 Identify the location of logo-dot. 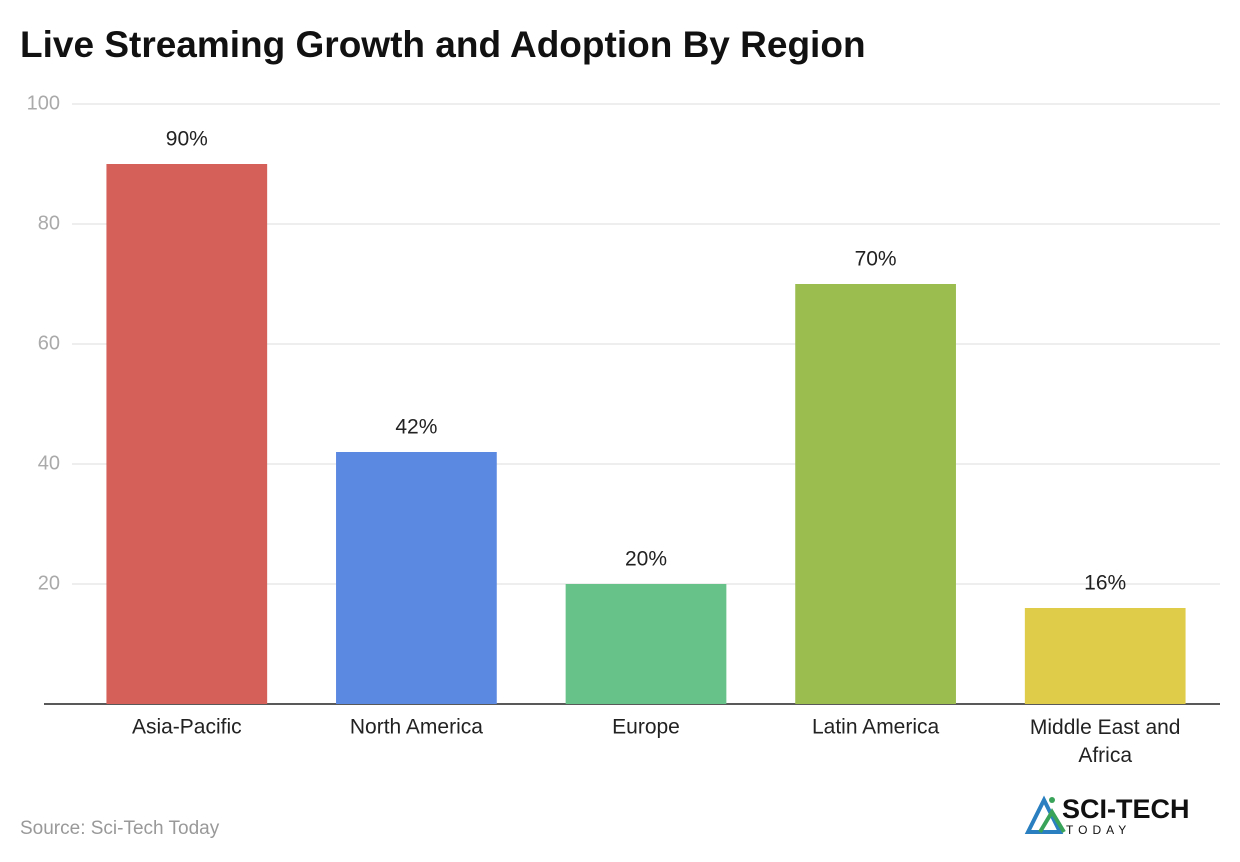
(1052, 800).